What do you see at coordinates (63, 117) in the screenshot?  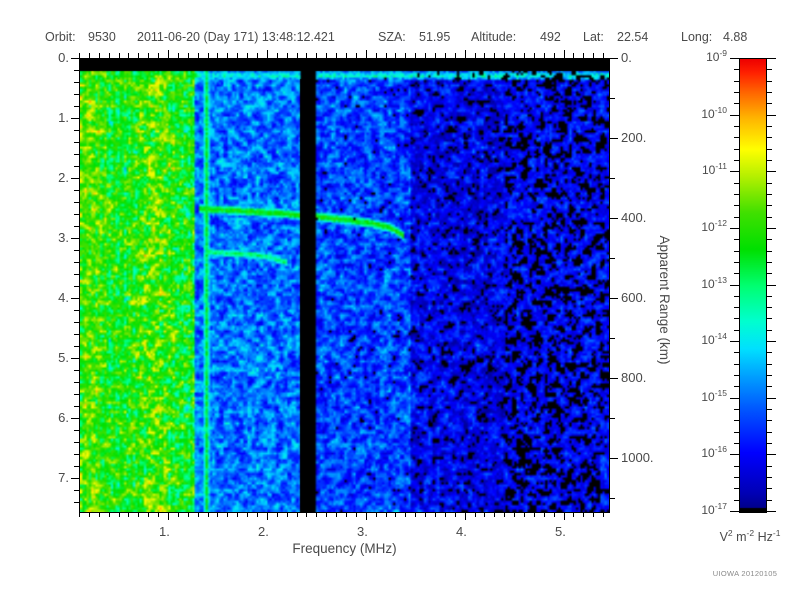 I see `y-tick-label-1: 1.` at bounding box center [63, 117].